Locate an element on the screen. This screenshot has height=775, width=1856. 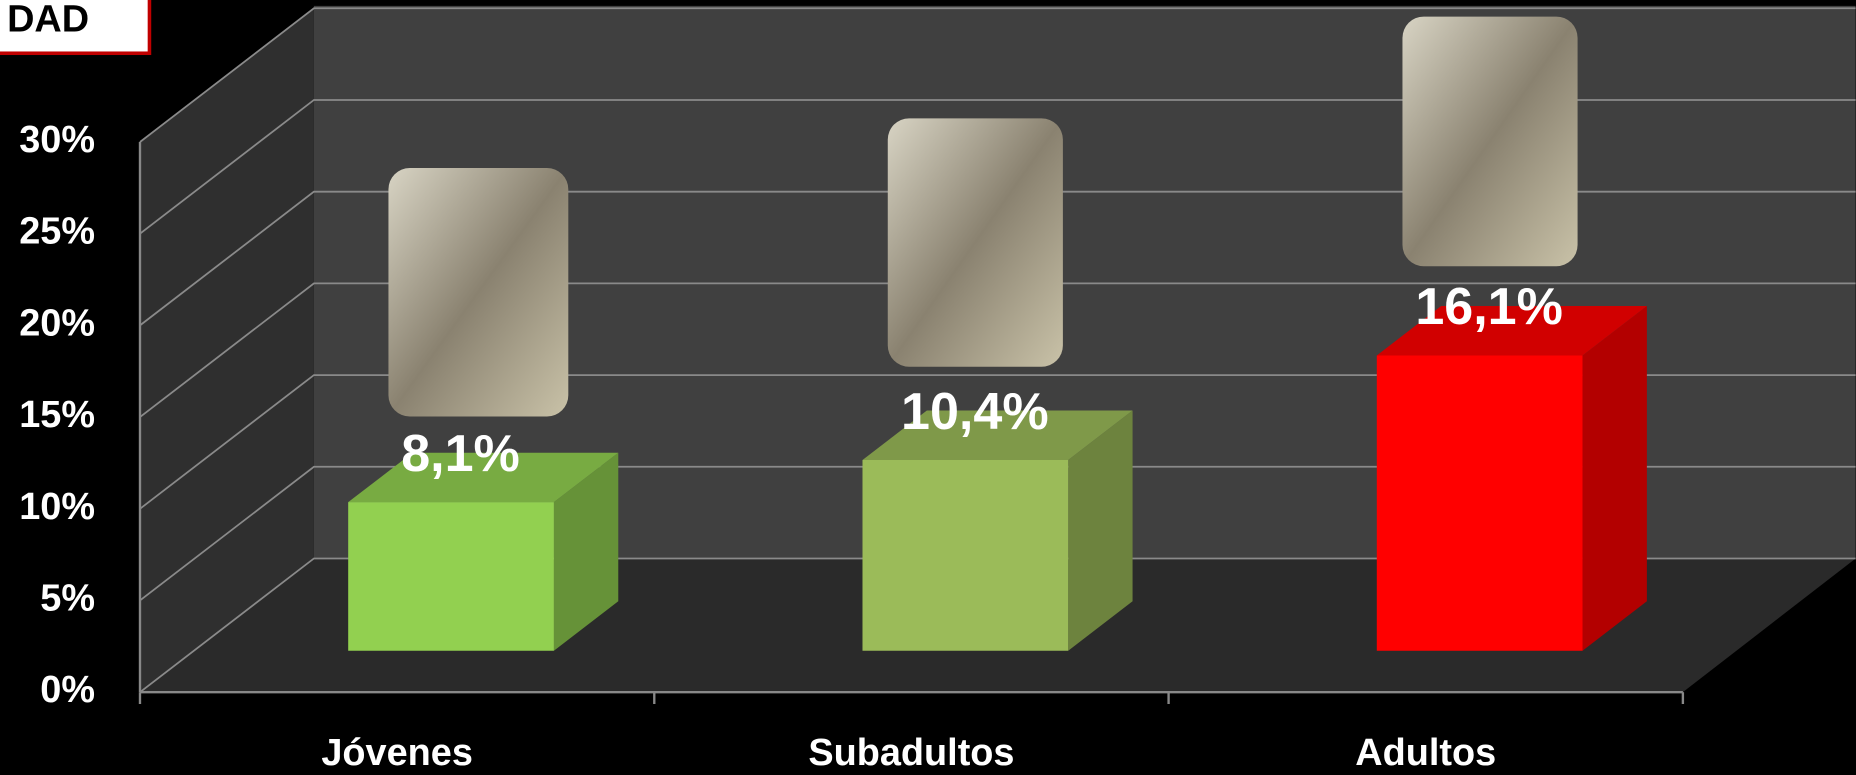
y-tick-label: 25% is located at coordinates (57, 232).